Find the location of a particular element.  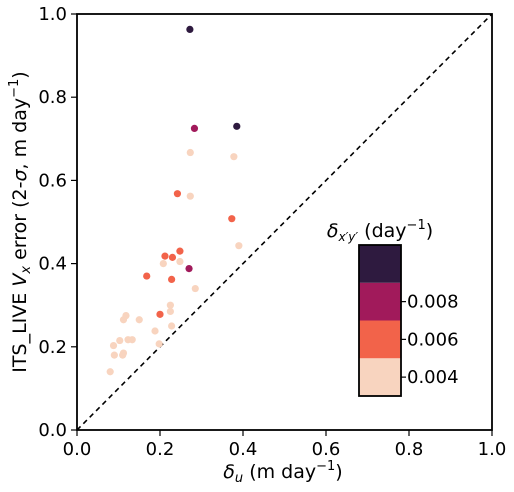

y-tick-label: 1.0 is located at coordinates (52, 14).